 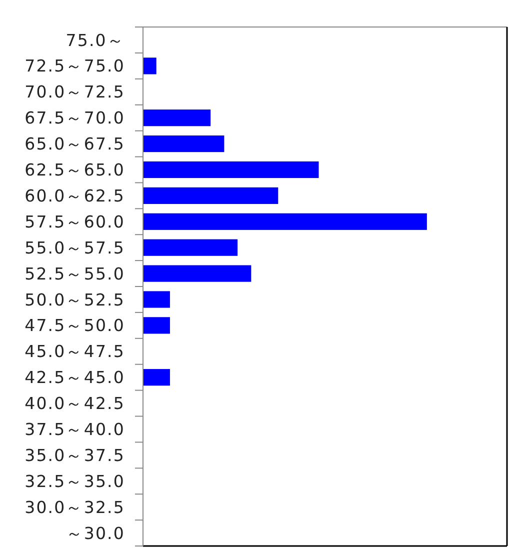 I want to click on y-tick-label: 37.5～40.0, so click(x=74, y=429).